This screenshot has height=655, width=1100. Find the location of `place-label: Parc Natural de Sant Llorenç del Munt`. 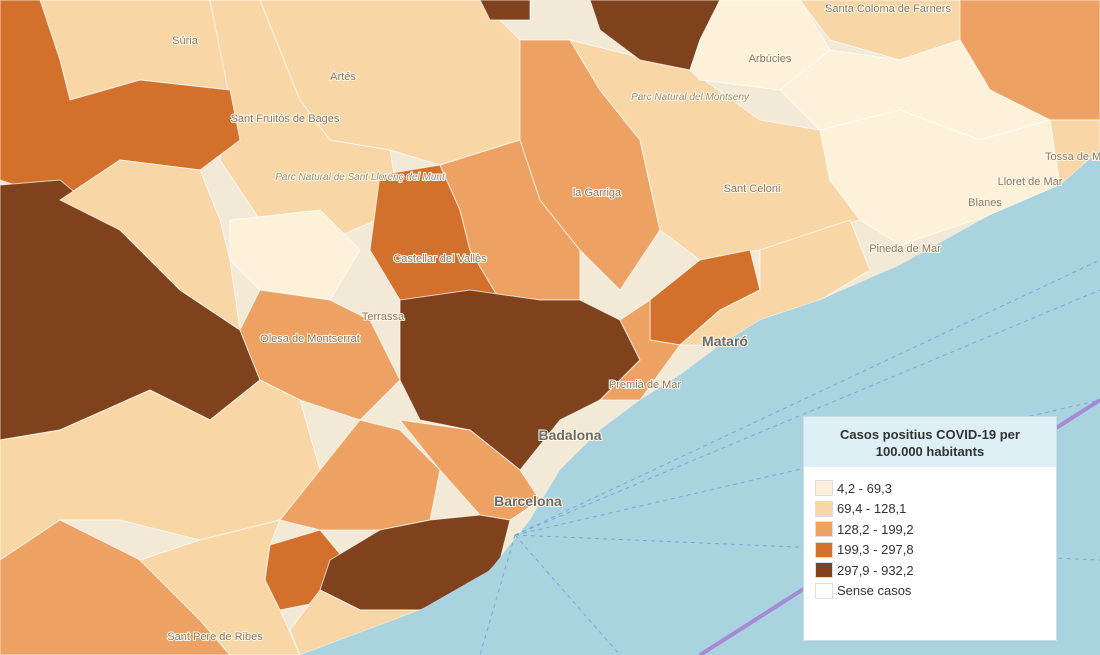

place-label: Parc Natural de Sant Llorenç del Munt is located at coordinates (360, 177).